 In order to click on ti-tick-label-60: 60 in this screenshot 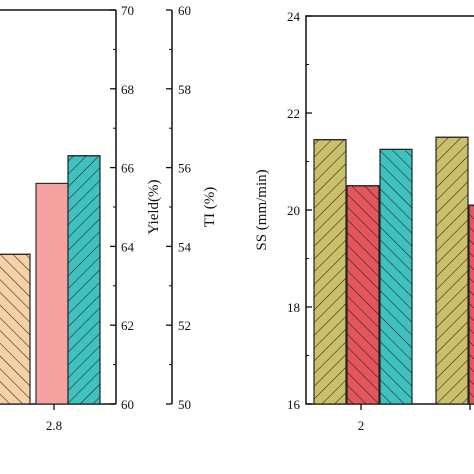, I will do `click(184, 10)`.